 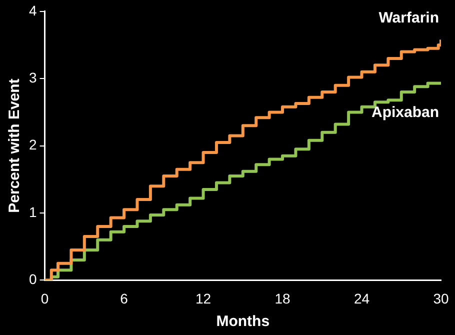 I want to click on x-tick-label: 24, so click(x=362, y=298).